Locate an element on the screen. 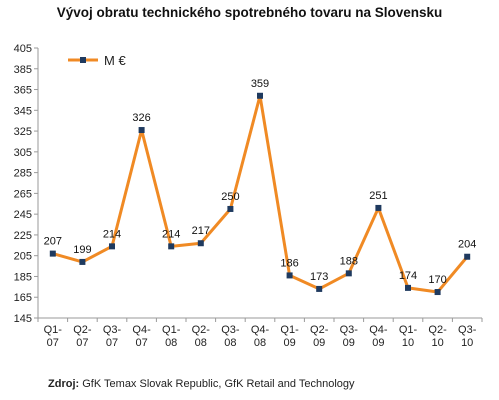 The image size is (499, 400). data-label: 359 is located at coordinates (260, 84).